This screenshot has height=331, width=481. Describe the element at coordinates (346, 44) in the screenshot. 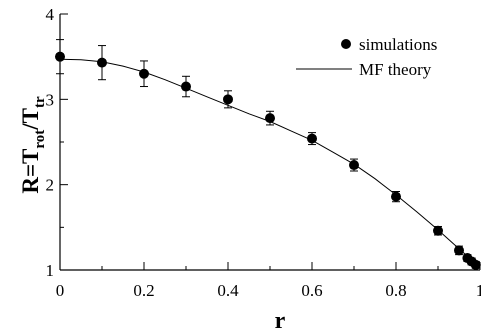

I see `legend-marker-simulations` at that location.